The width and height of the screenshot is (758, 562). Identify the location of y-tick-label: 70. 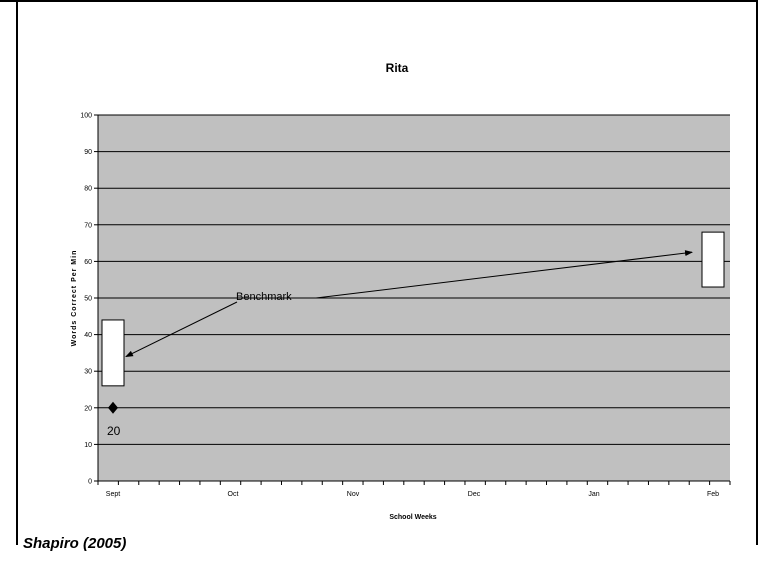
(88, 225).